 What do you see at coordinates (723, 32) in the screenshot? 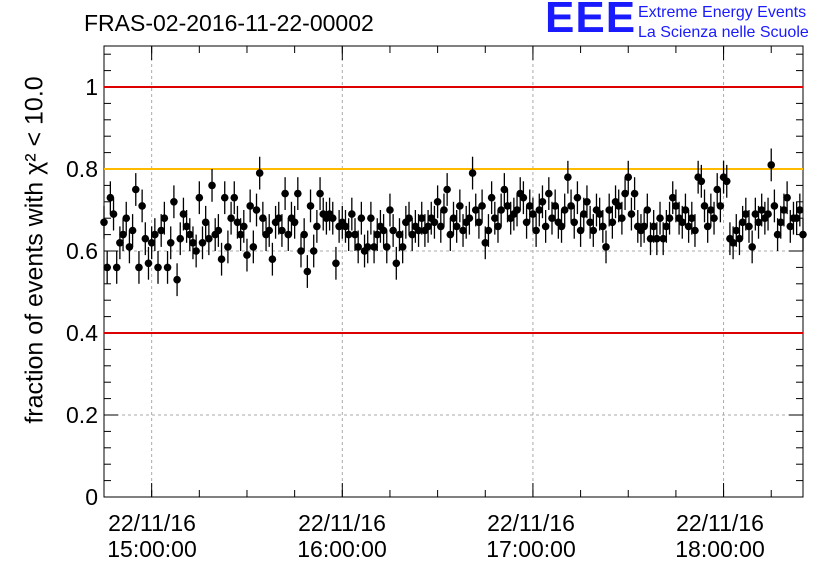
I see `logo-line-2: La Scienza nelle Scuole` at bounding box center [723, 32].